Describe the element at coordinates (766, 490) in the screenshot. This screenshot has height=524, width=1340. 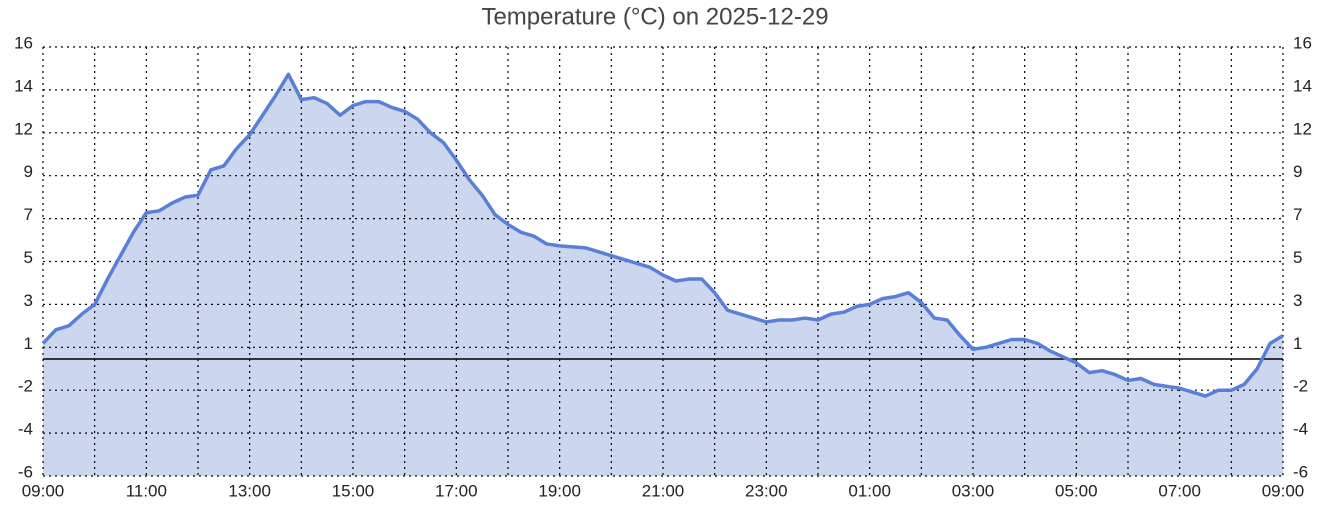
I see `x-tick-label: 23:00` at that location.